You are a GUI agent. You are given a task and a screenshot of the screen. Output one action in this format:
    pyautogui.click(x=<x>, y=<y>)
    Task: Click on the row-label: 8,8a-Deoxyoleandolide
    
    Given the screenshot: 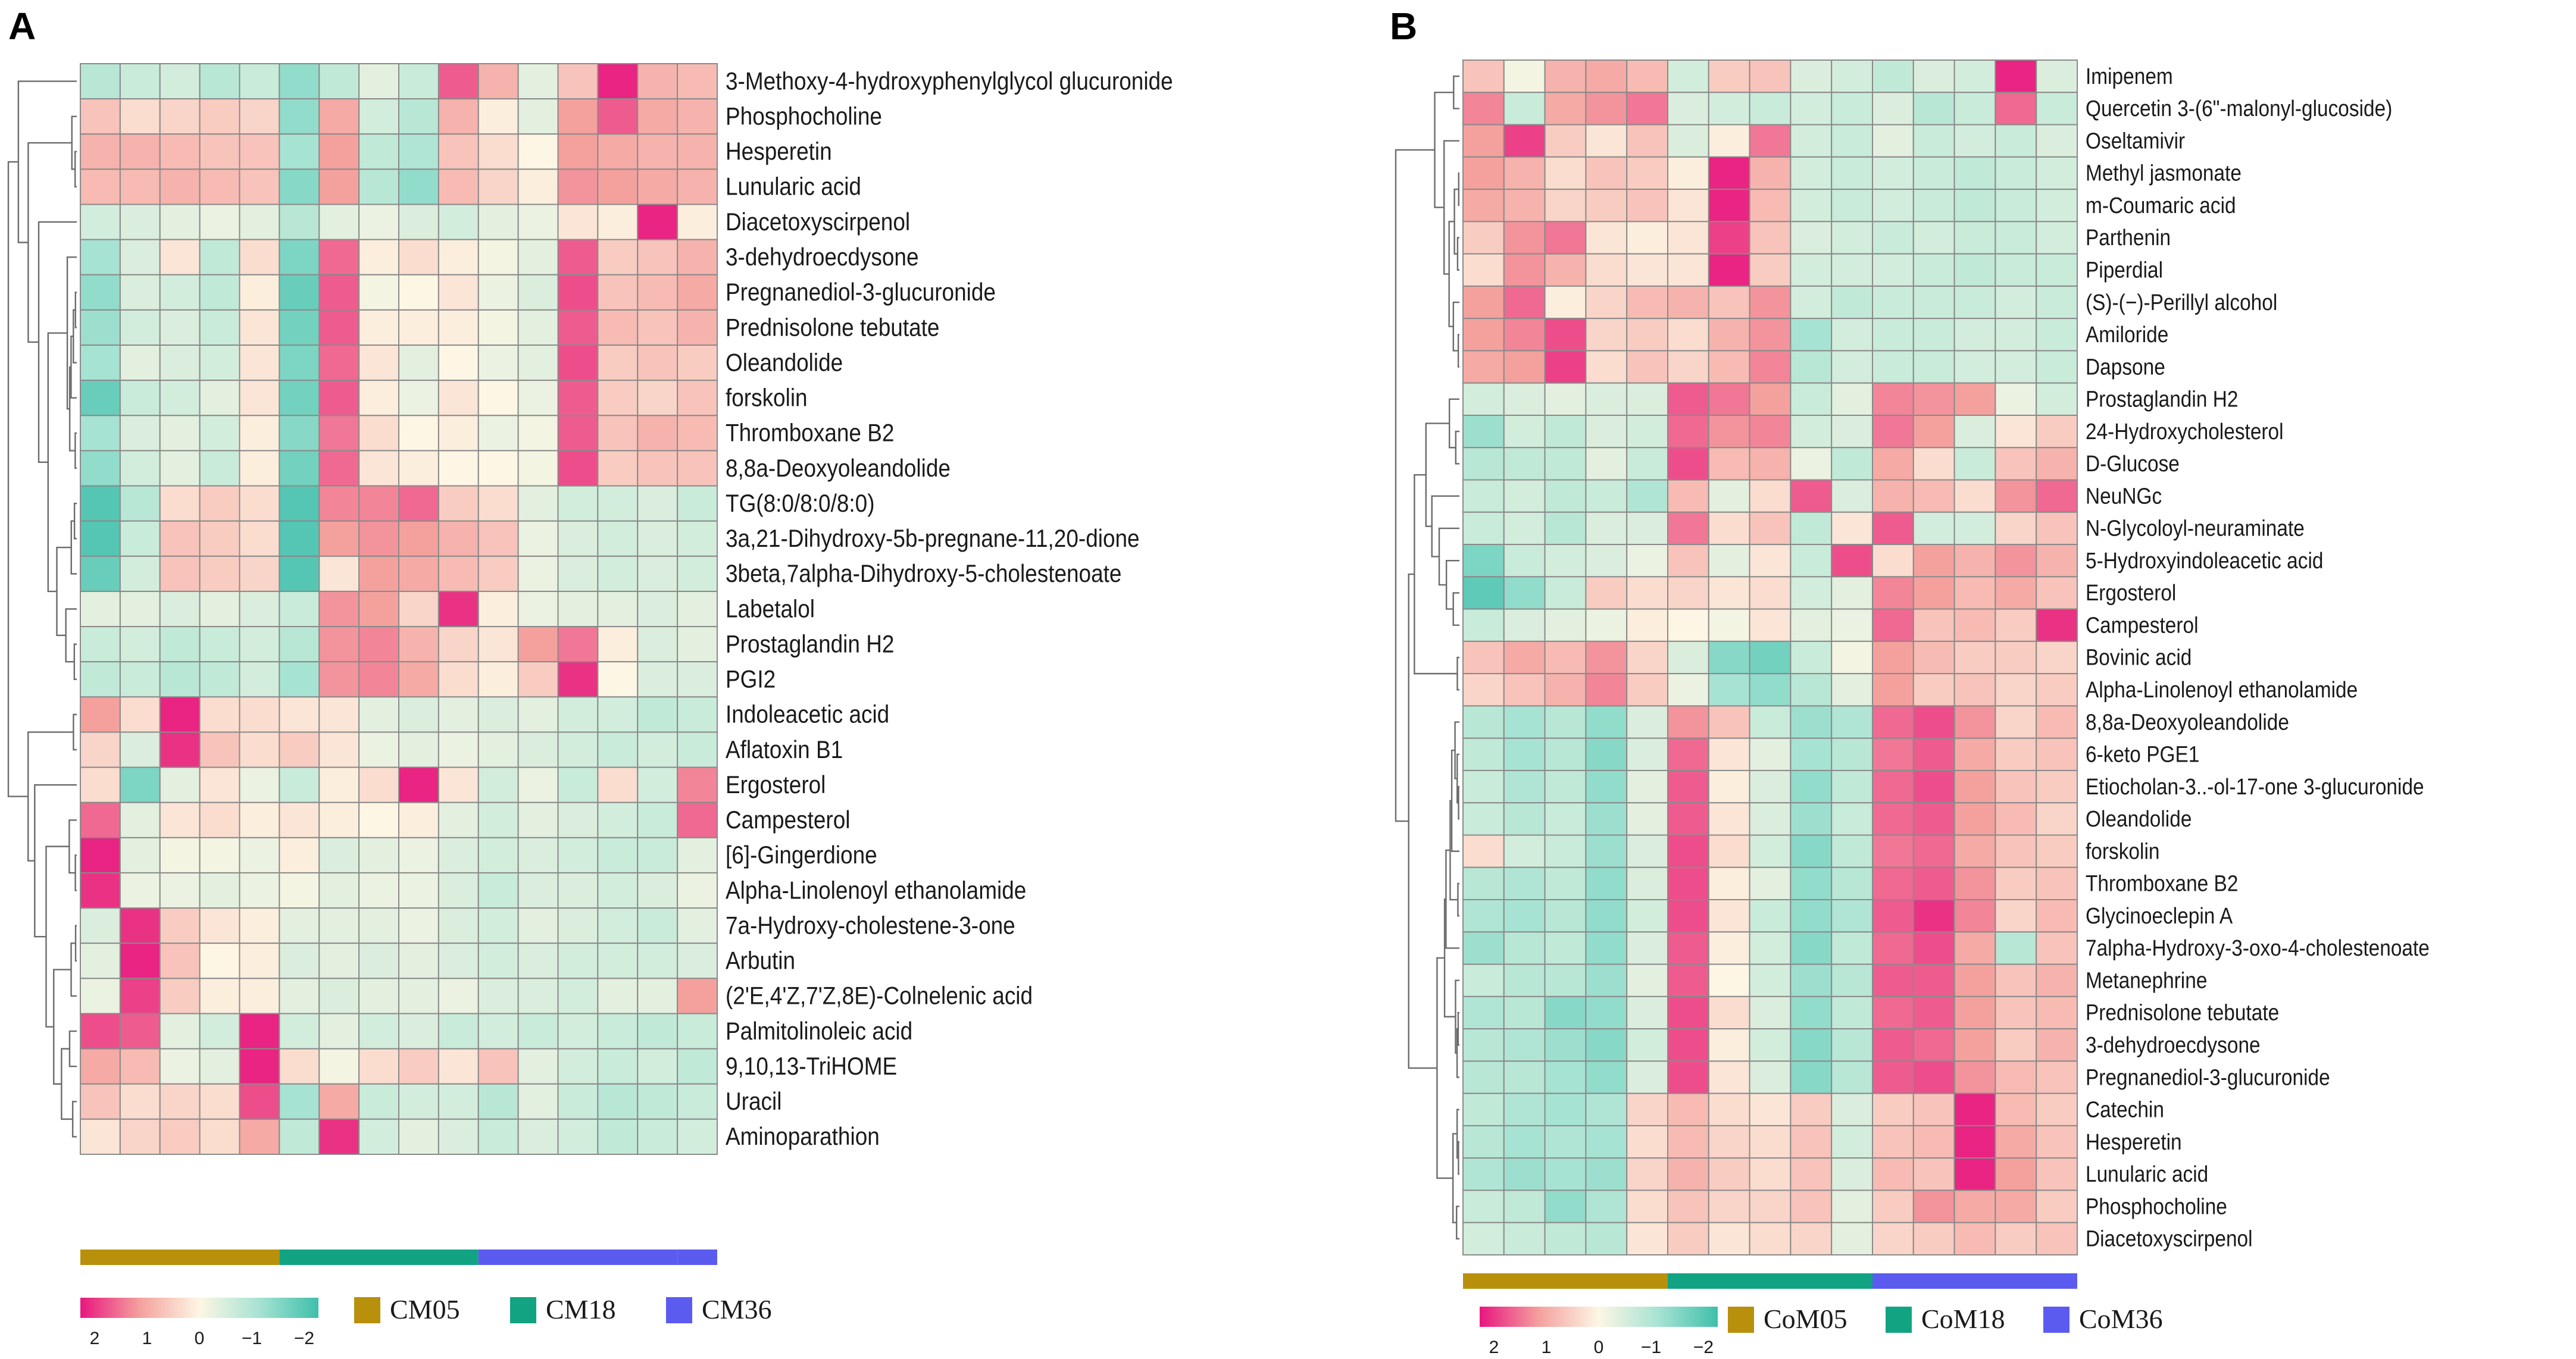 What is the action you would take?
    pyautogui.click(x=838, y=469)
    